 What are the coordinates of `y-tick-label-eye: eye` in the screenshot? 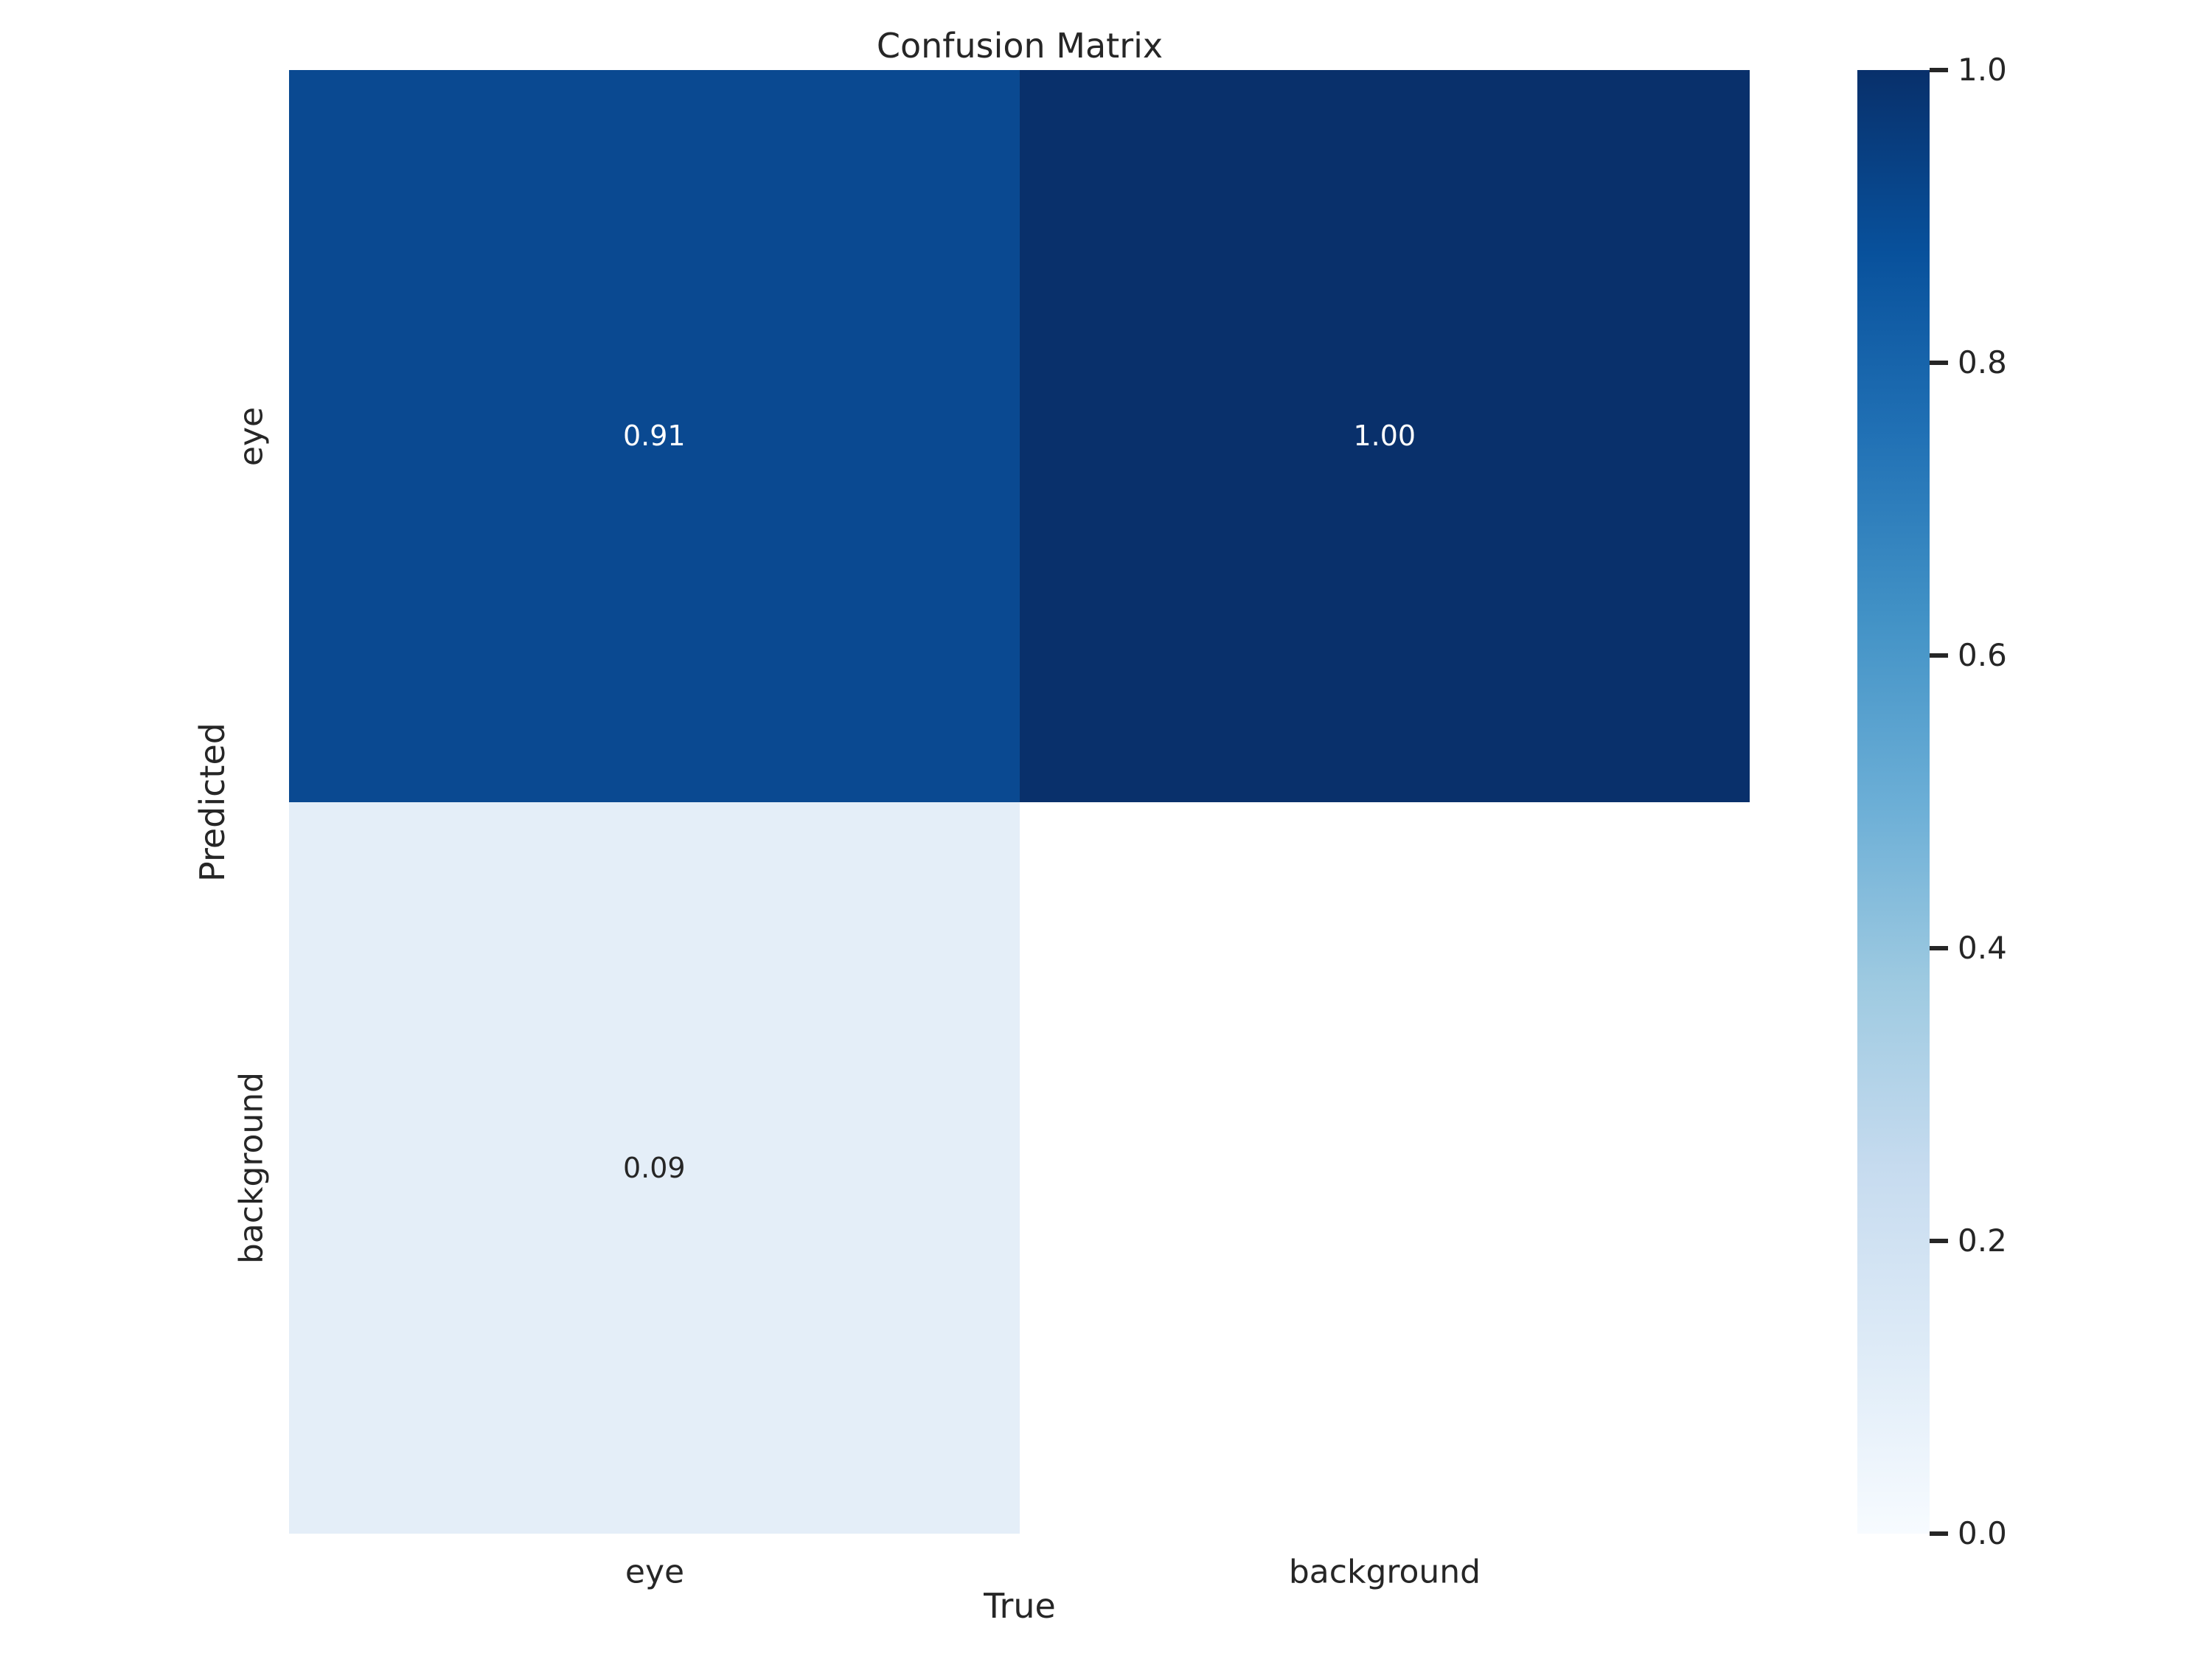 It's located at (251, 436).